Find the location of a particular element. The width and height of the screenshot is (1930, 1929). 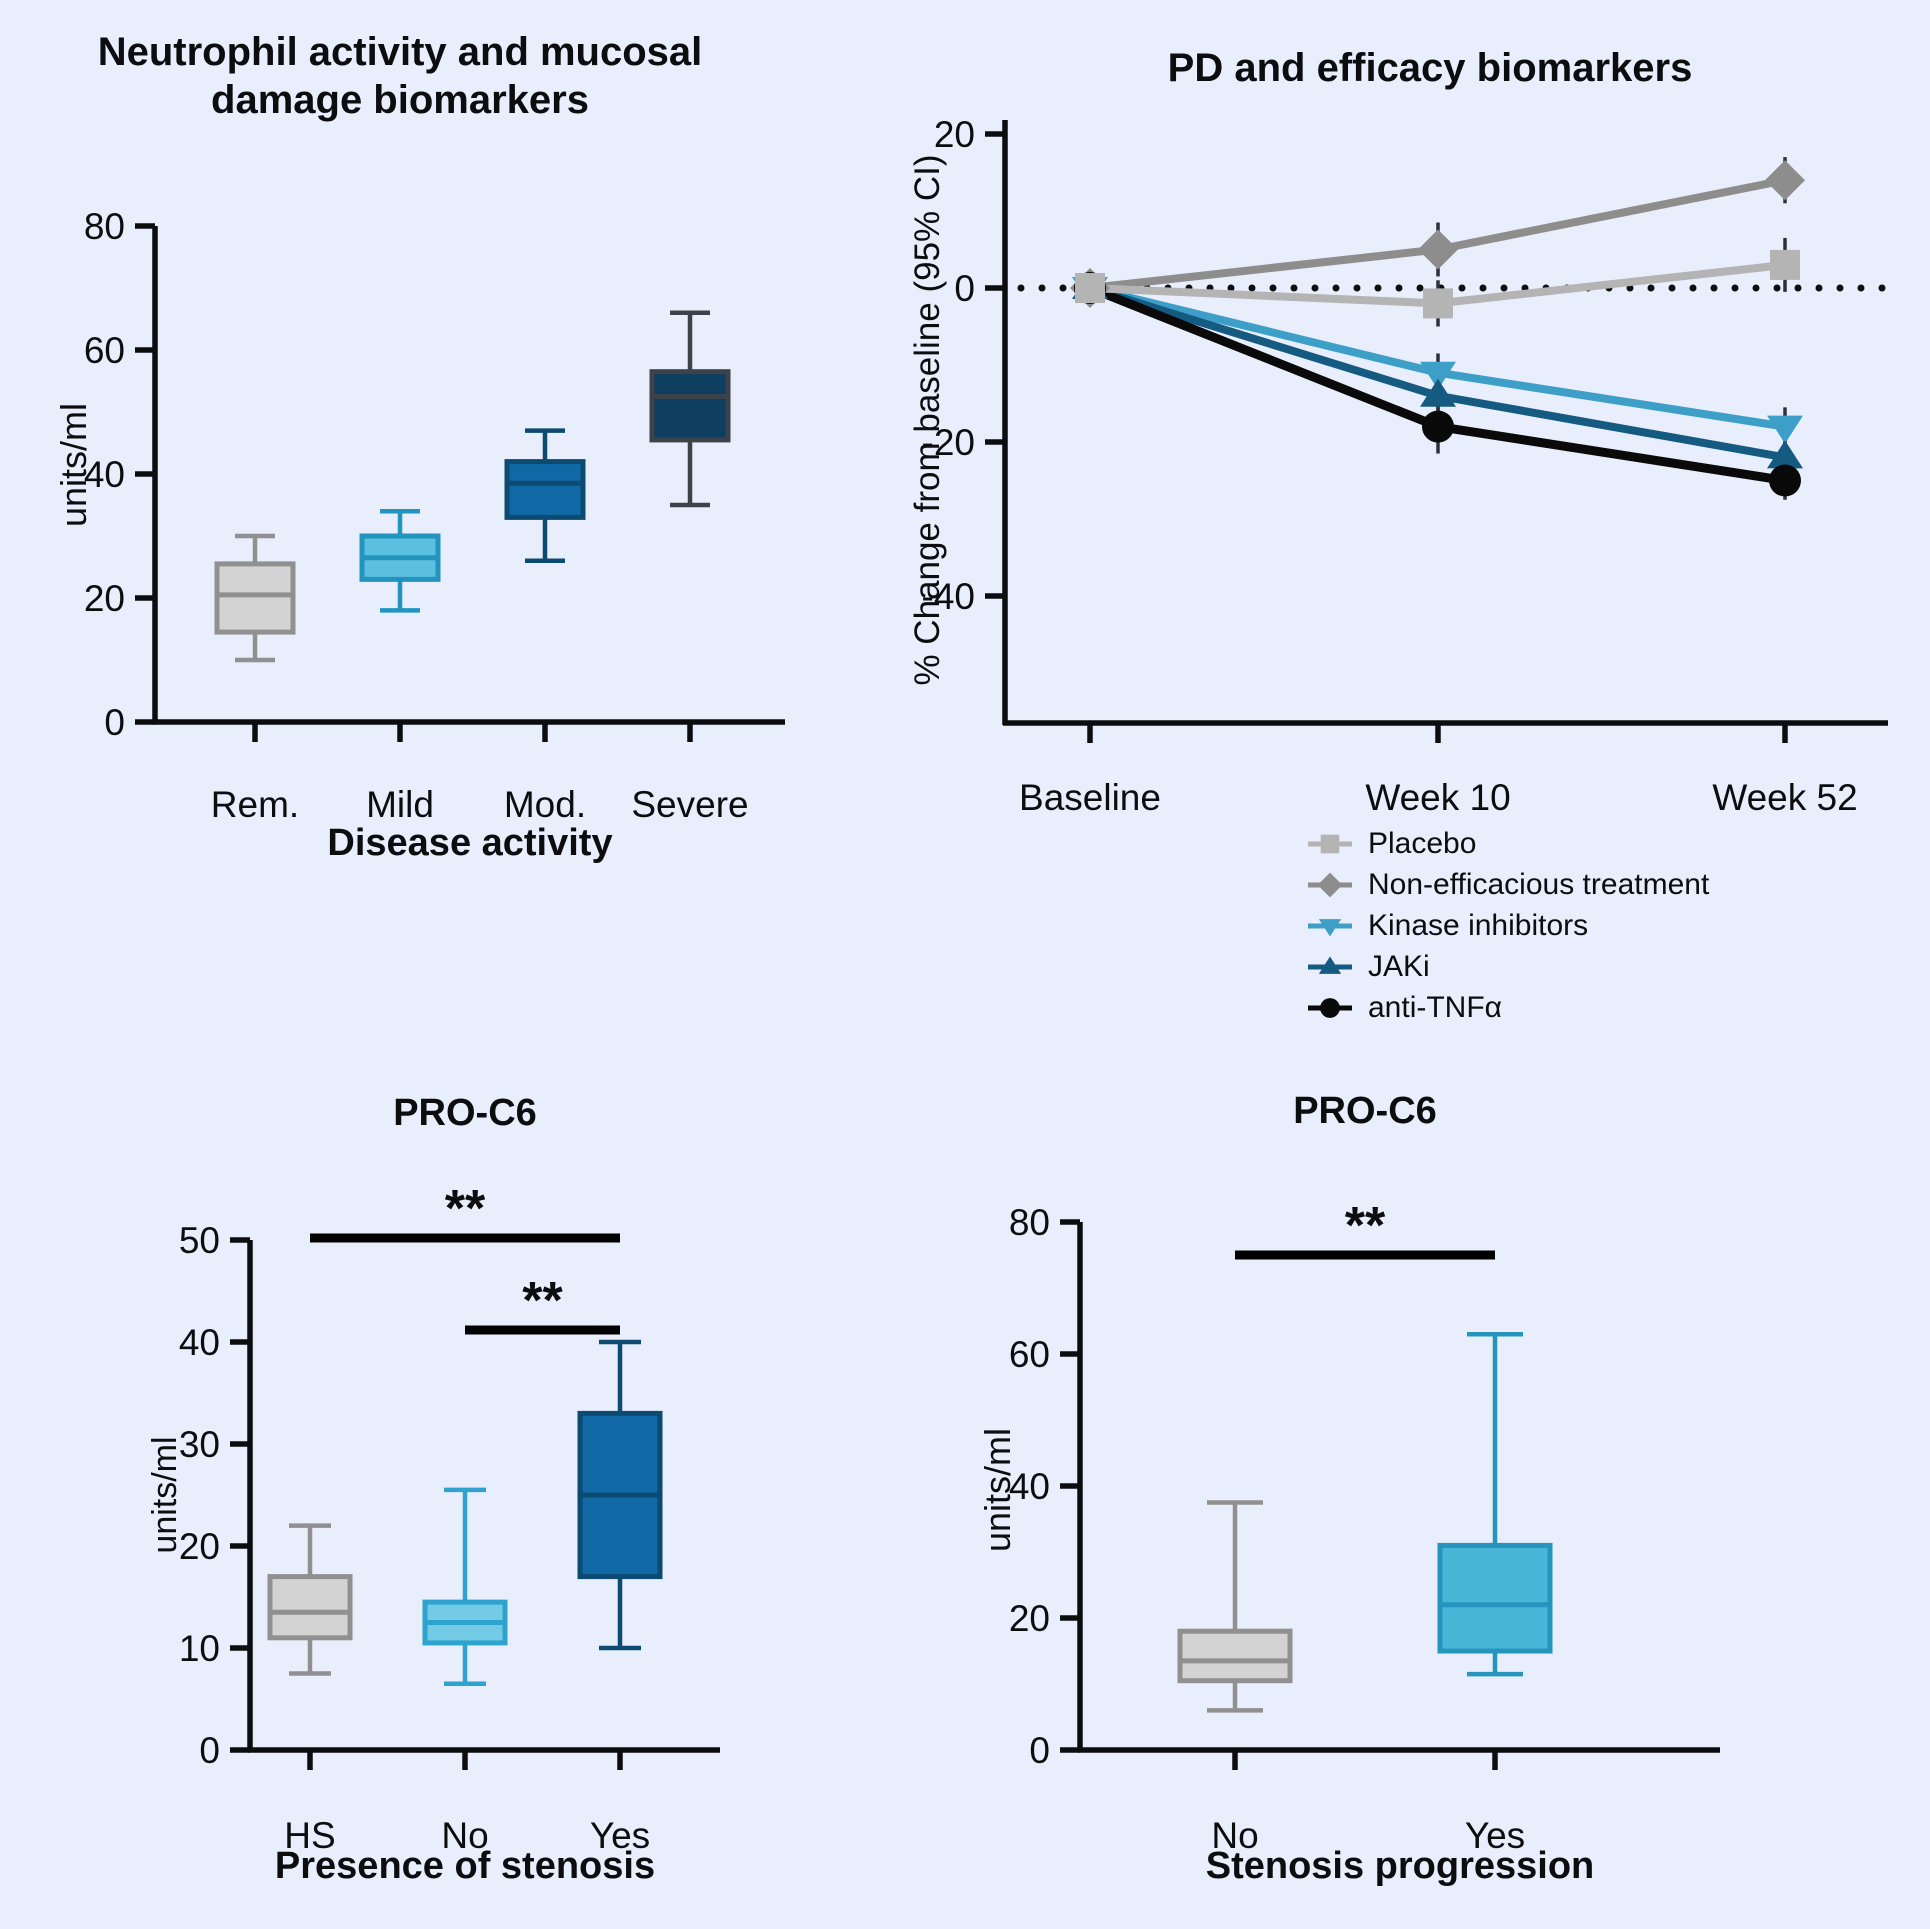

tick-label: -40 is located at coordinates (948, 596).